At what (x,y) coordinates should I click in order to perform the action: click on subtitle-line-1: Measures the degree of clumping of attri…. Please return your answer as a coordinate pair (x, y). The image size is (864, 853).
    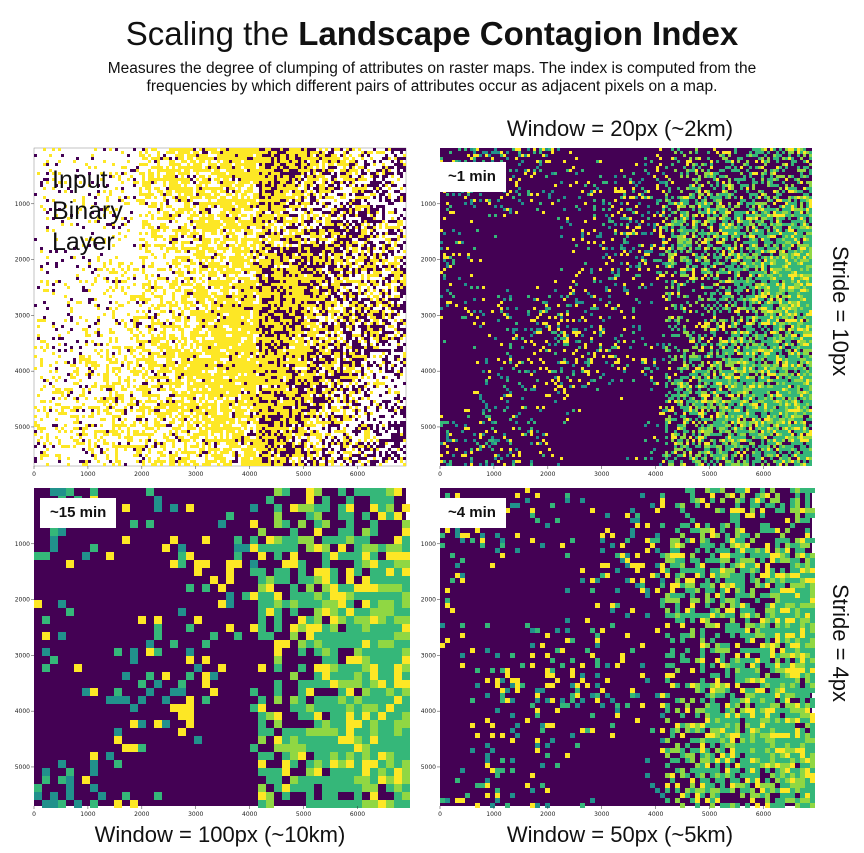
    Looking at the image, I should click on (432, 68).